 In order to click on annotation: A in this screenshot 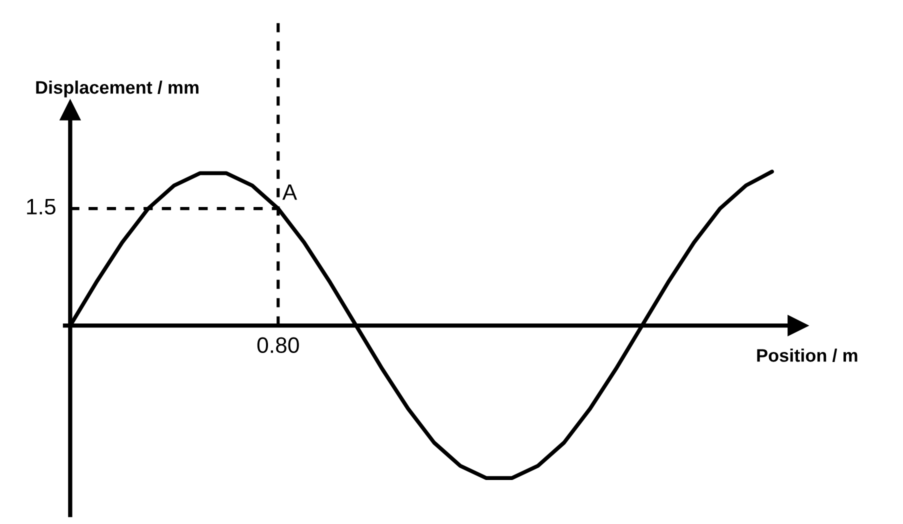, I will do `click(290, 192)`.